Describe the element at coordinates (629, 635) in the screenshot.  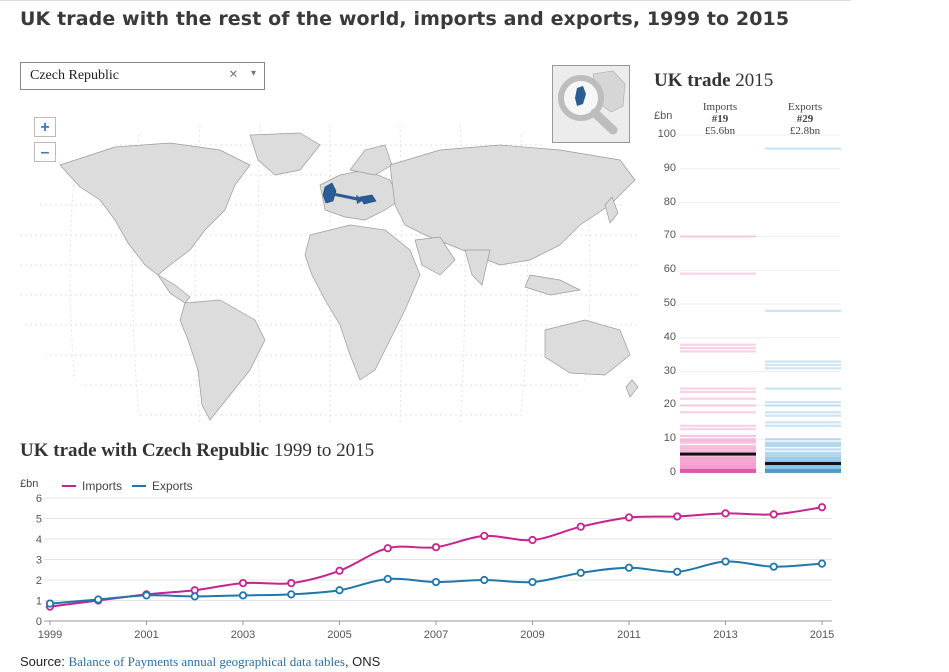
I see `x-tick-label: 2011` at that location.